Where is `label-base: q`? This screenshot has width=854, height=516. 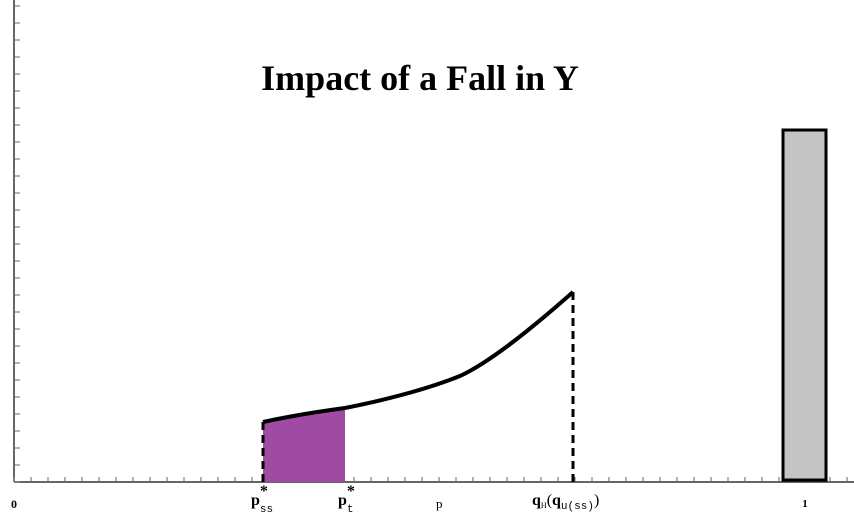 label-base: q is located at coordinates (536, 500).